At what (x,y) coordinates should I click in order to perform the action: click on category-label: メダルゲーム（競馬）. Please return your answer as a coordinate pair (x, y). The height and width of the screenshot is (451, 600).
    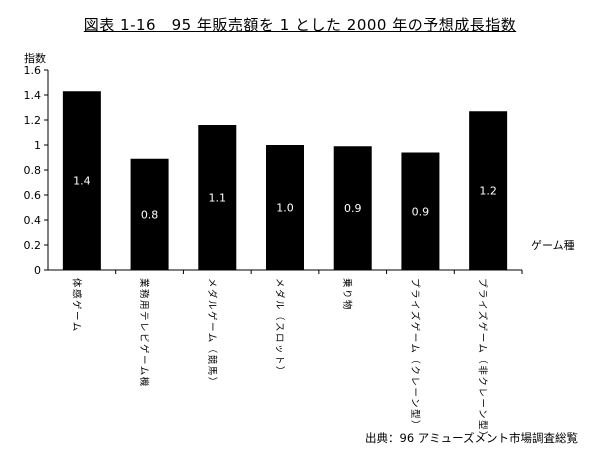
    Looking at the image, I should click on (212, 333).